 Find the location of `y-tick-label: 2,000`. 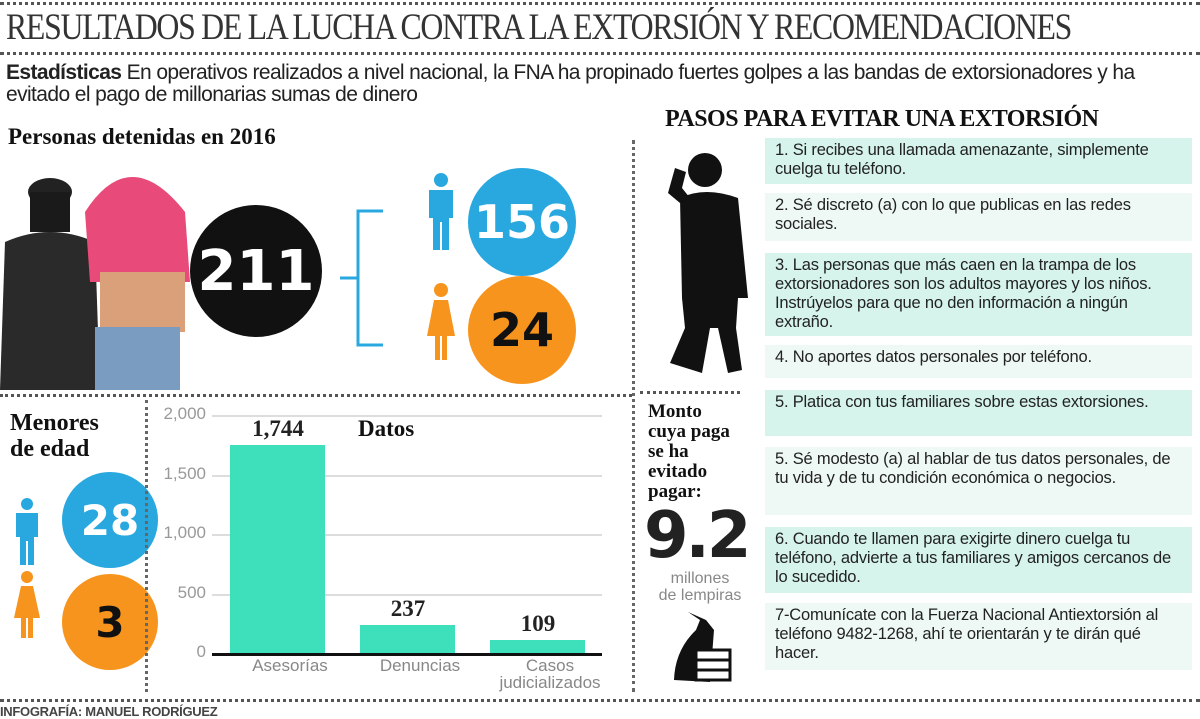

y-tick-label: 2,000 is located at coordinates (184, 413).